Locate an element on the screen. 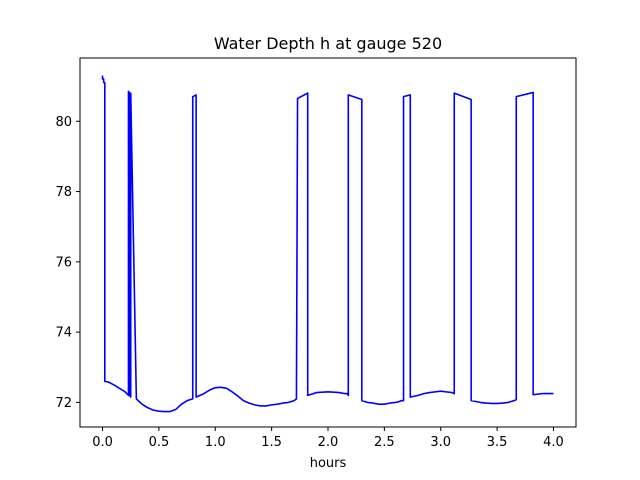 Image resolution: width=640 pixels, height=480 pixels. x-tick-label: 1.0 is located at coordinates (215, 442).